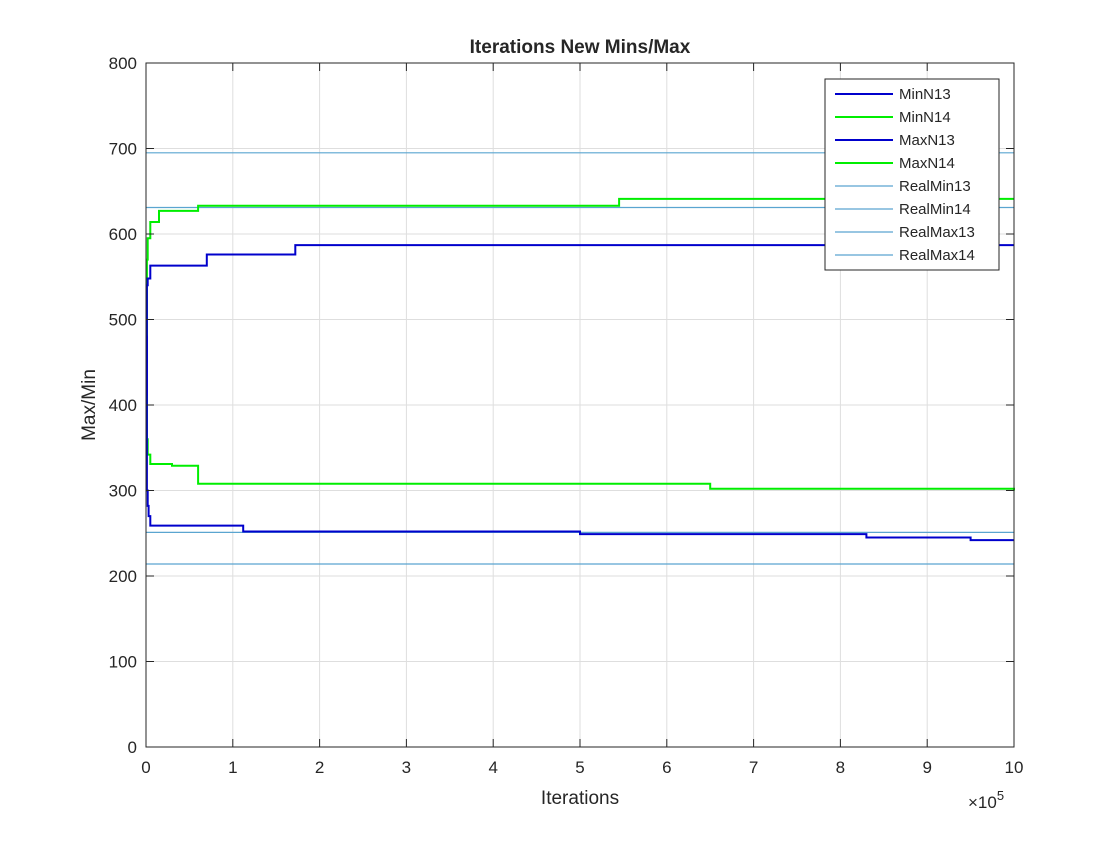 The width and height of the screenshot is (1120, 845). I want to click on x-tick-label: 9, so click(926, 767).